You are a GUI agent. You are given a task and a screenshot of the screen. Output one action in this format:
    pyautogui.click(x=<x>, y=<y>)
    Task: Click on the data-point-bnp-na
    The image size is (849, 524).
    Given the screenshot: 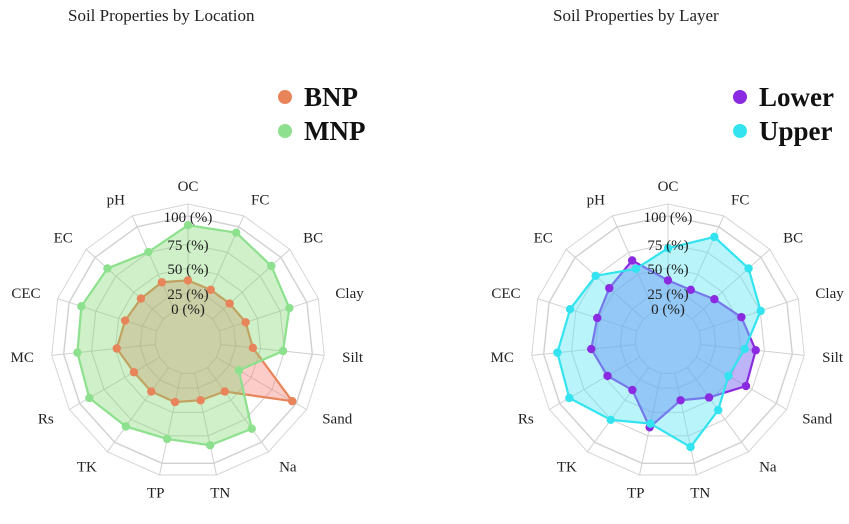 What is the action you would take?
    pyautogui.click(x=224, y=391)
    